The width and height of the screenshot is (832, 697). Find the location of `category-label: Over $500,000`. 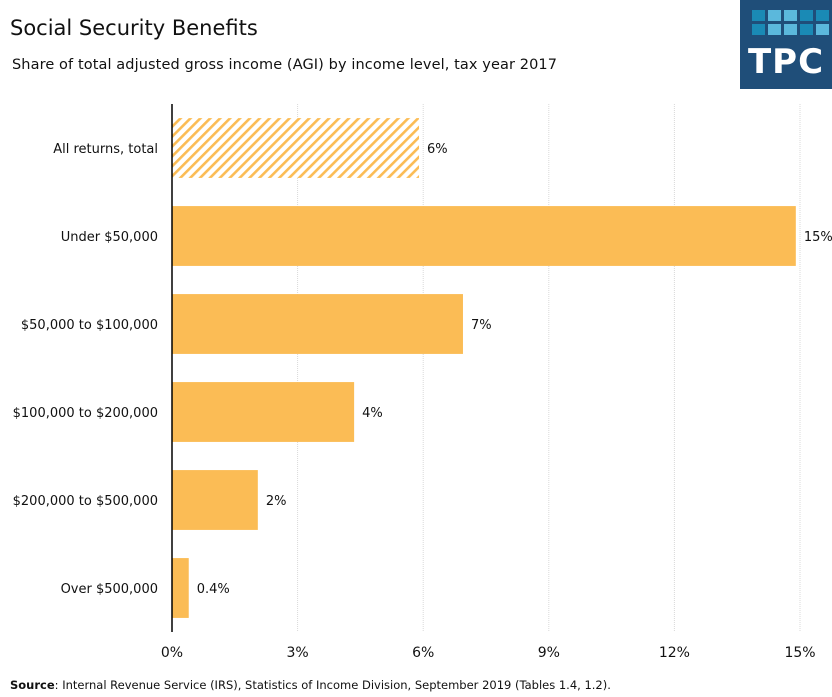

category-label: Over $500,000 is located at coordinates (109, 589).